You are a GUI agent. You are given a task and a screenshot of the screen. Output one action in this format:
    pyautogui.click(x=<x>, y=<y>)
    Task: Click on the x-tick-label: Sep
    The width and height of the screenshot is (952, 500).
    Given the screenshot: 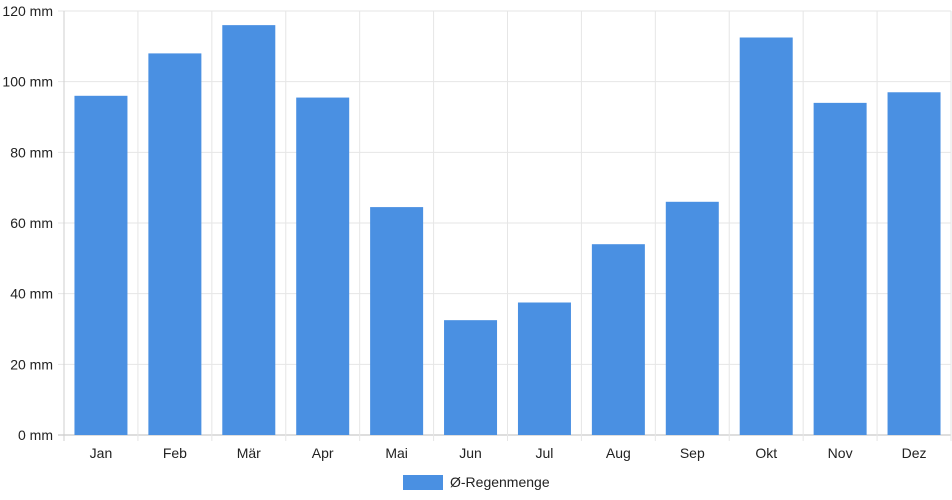 What is the action you would take?
    pyautogui.click(x=692, y=453)
    